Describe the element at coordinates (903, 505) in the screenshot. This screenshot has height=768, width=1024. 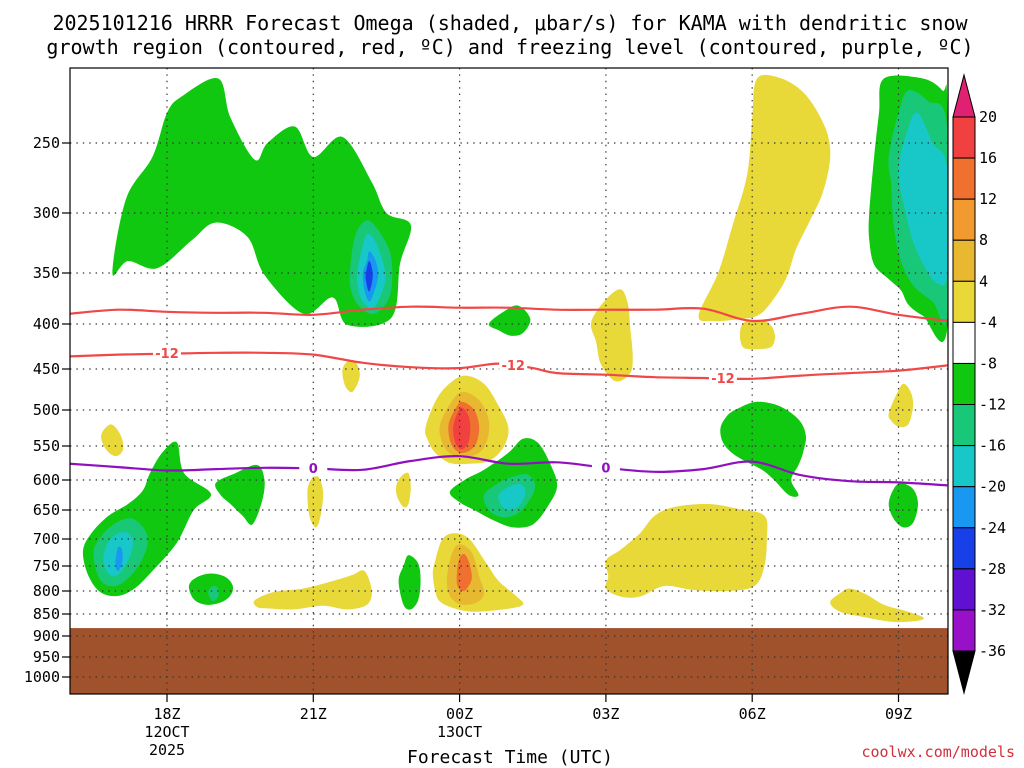
I see `omega-region-g19` at that location.